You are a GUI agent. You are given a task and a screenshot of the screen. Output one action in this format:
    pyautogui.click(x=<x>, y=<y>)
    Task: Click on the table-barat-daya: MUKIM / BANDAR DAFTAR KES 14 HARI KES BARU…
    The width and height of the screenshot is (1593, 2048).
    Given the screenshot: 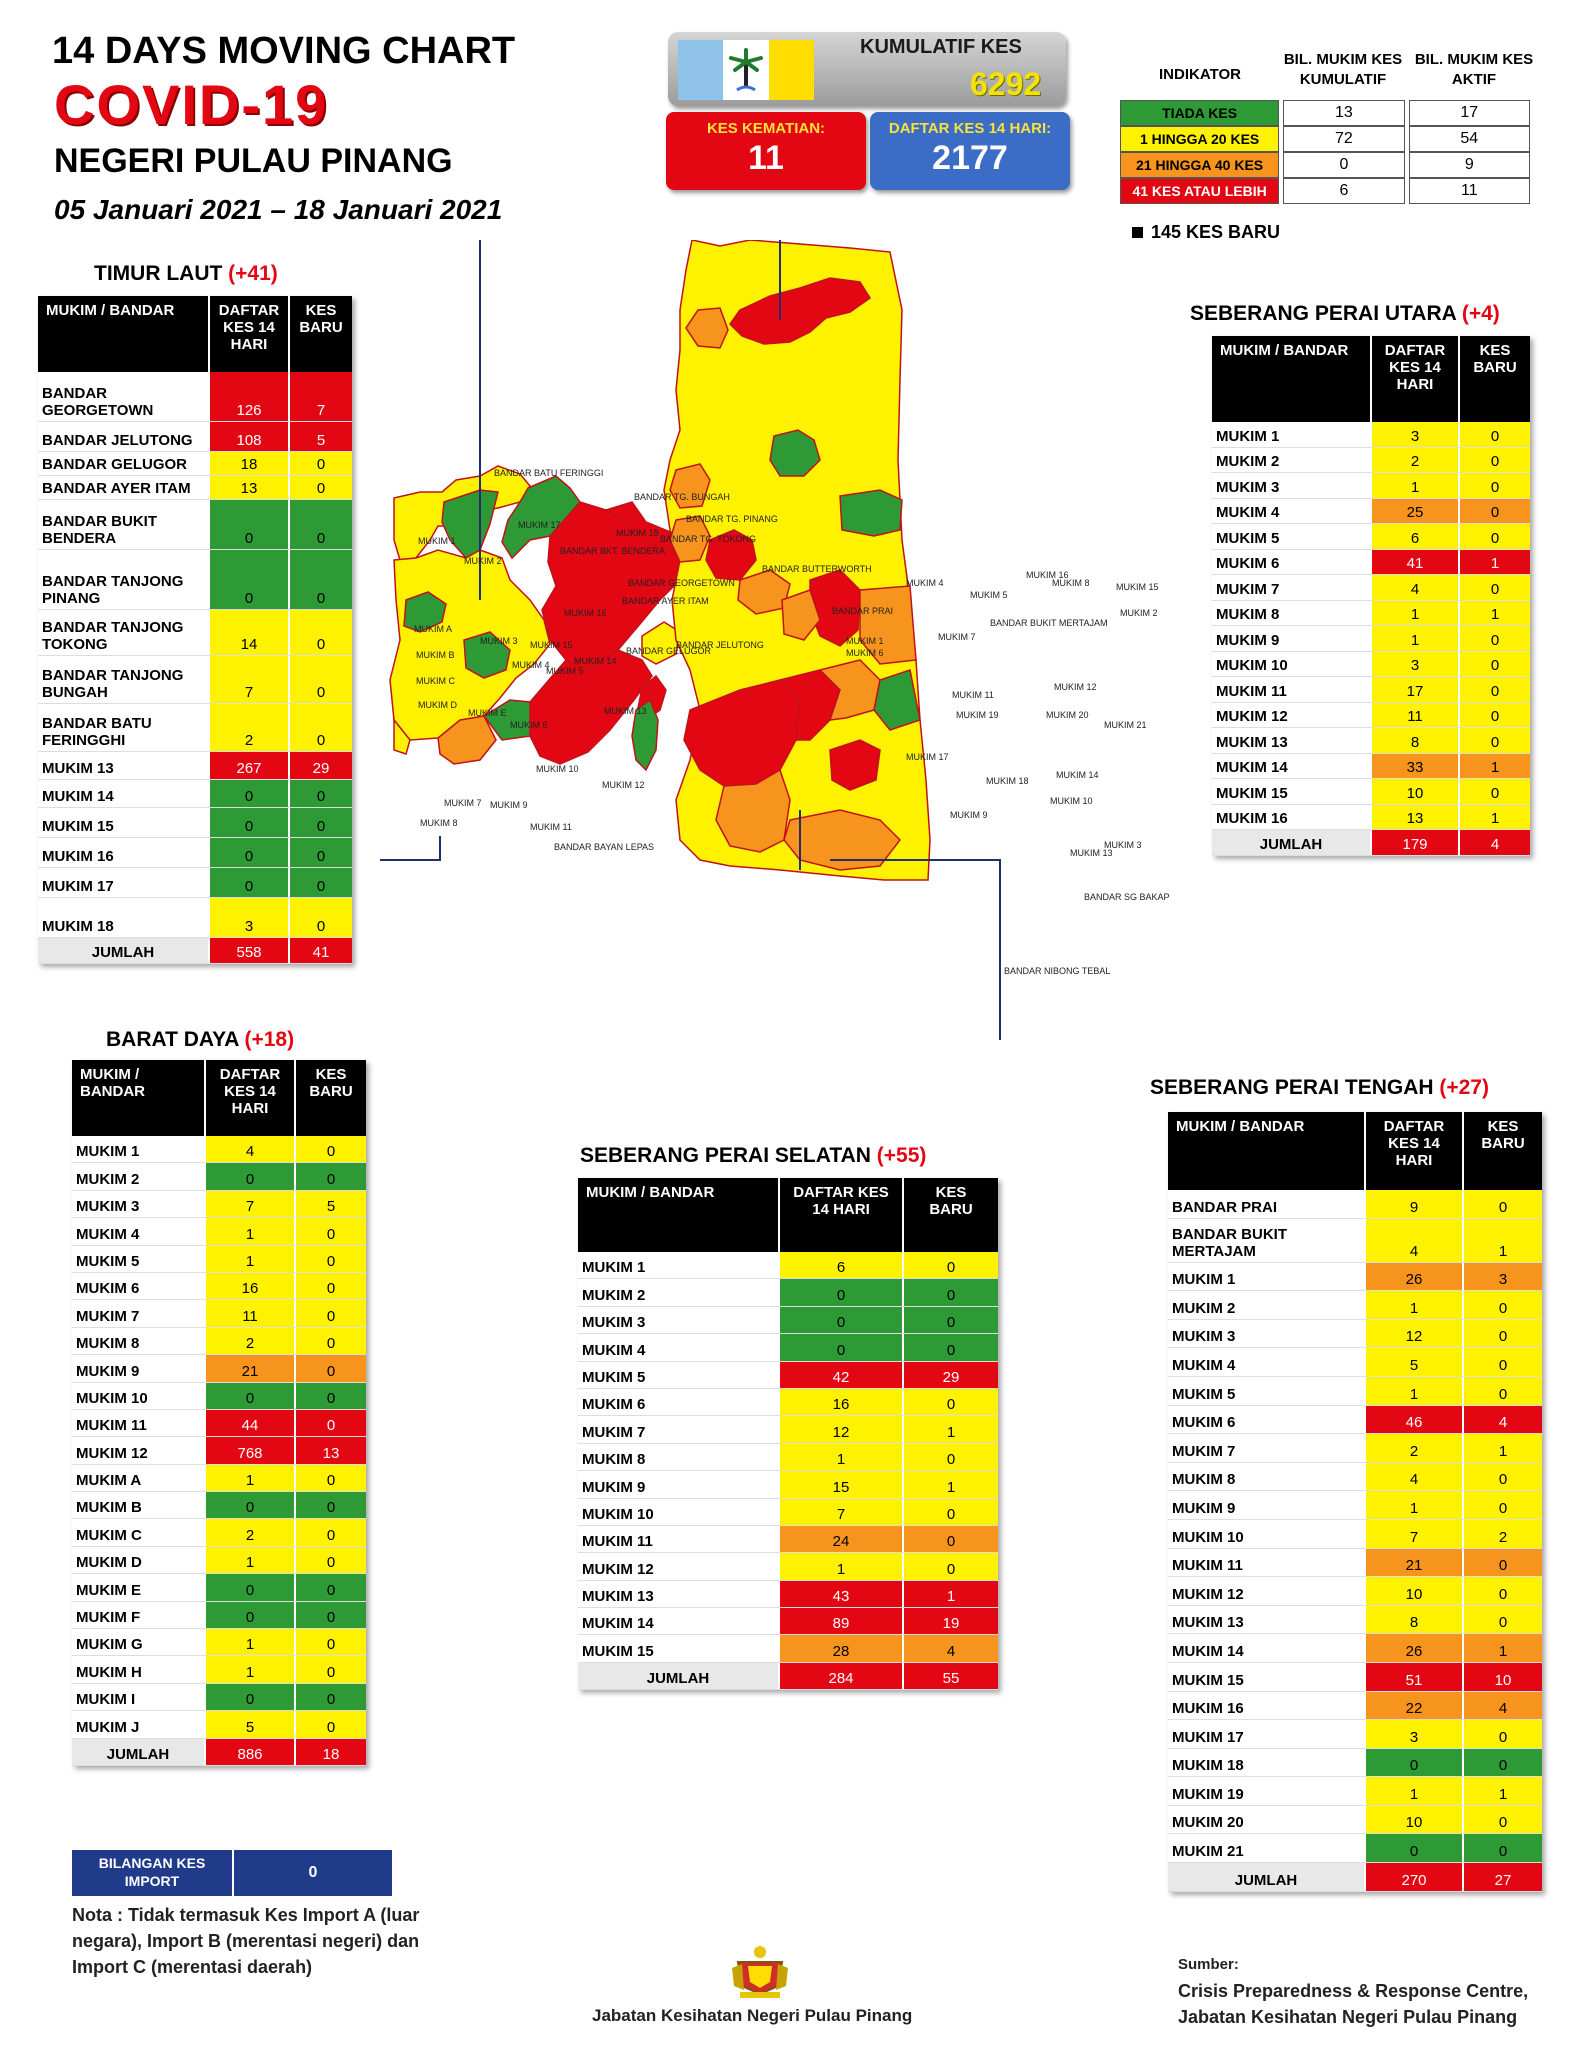 What is the action you would take?
    pyautogui.click(x=219, y=1413)
    